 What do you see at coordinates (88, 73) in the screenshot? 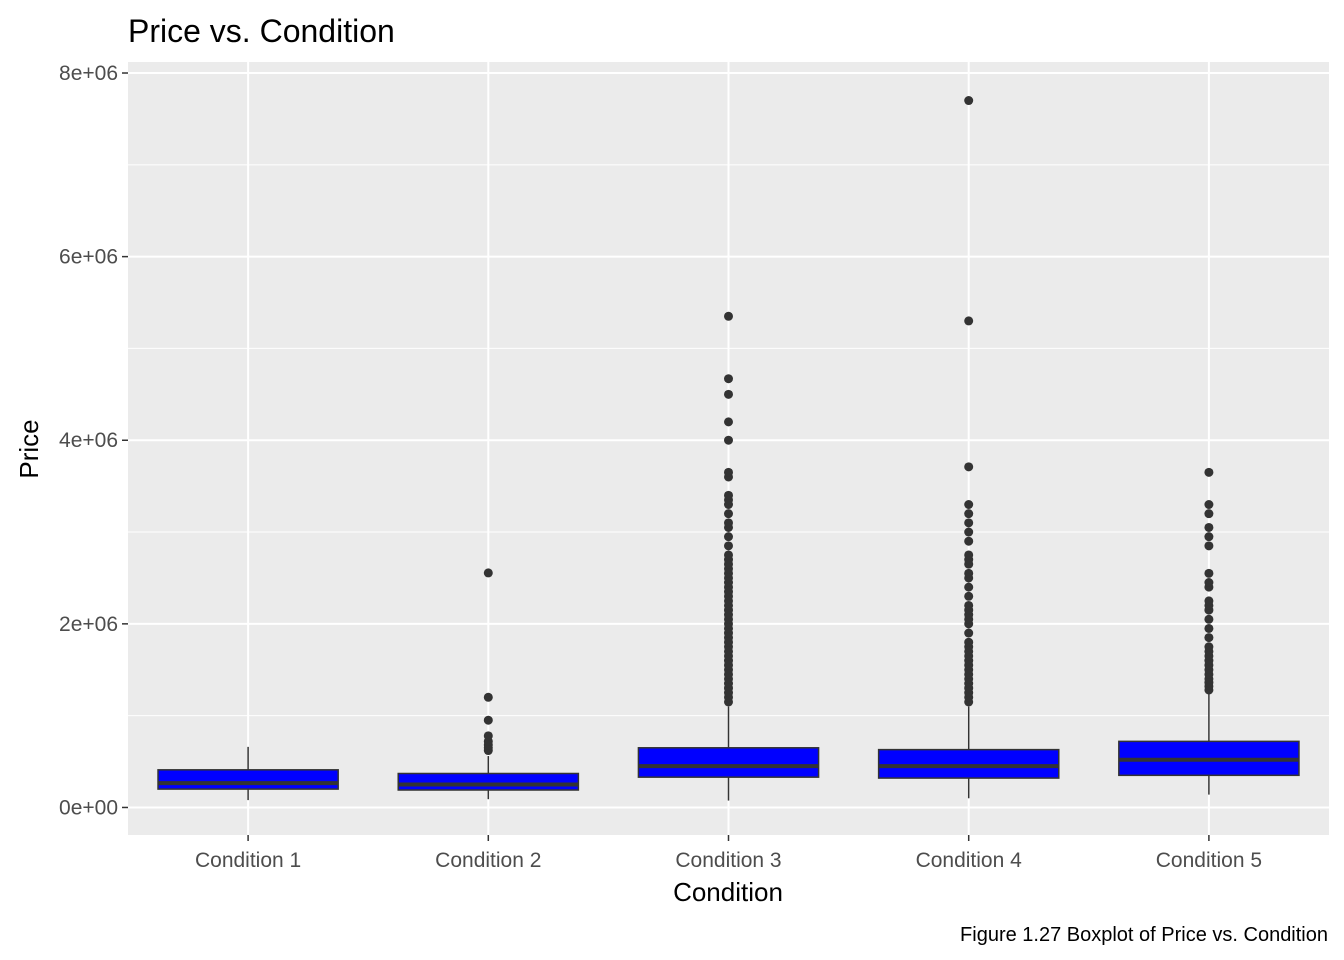
I see `y-tick-label: 8e+06` at bounding box center [88, 73].